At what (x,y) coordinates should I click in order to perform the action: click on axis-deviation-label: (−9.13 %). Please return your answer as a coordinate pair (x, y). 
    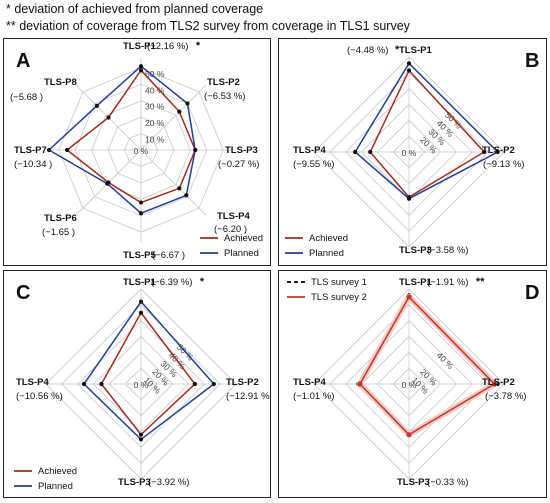
    Looking at the image, I should click on (503, 164).